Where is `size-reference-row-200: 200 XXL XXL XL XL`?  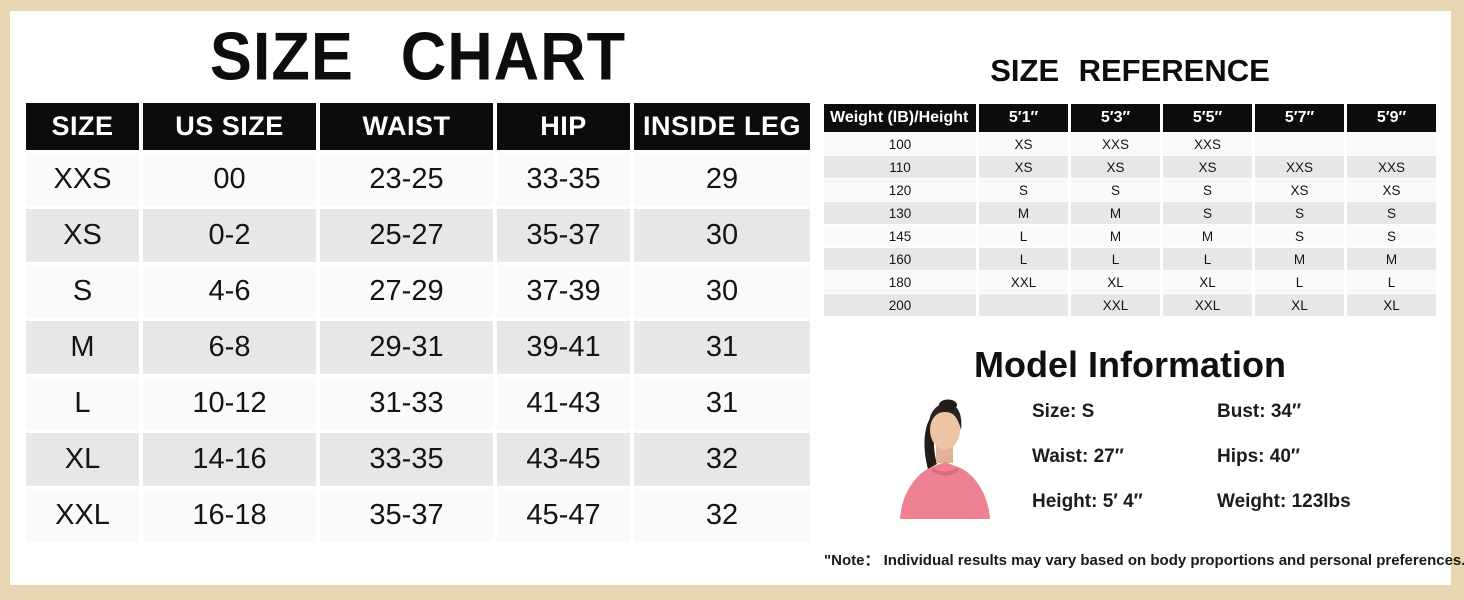 size-reference-row-200: 200 XXL XXL XL XL is located at coordinates (1130, 305).